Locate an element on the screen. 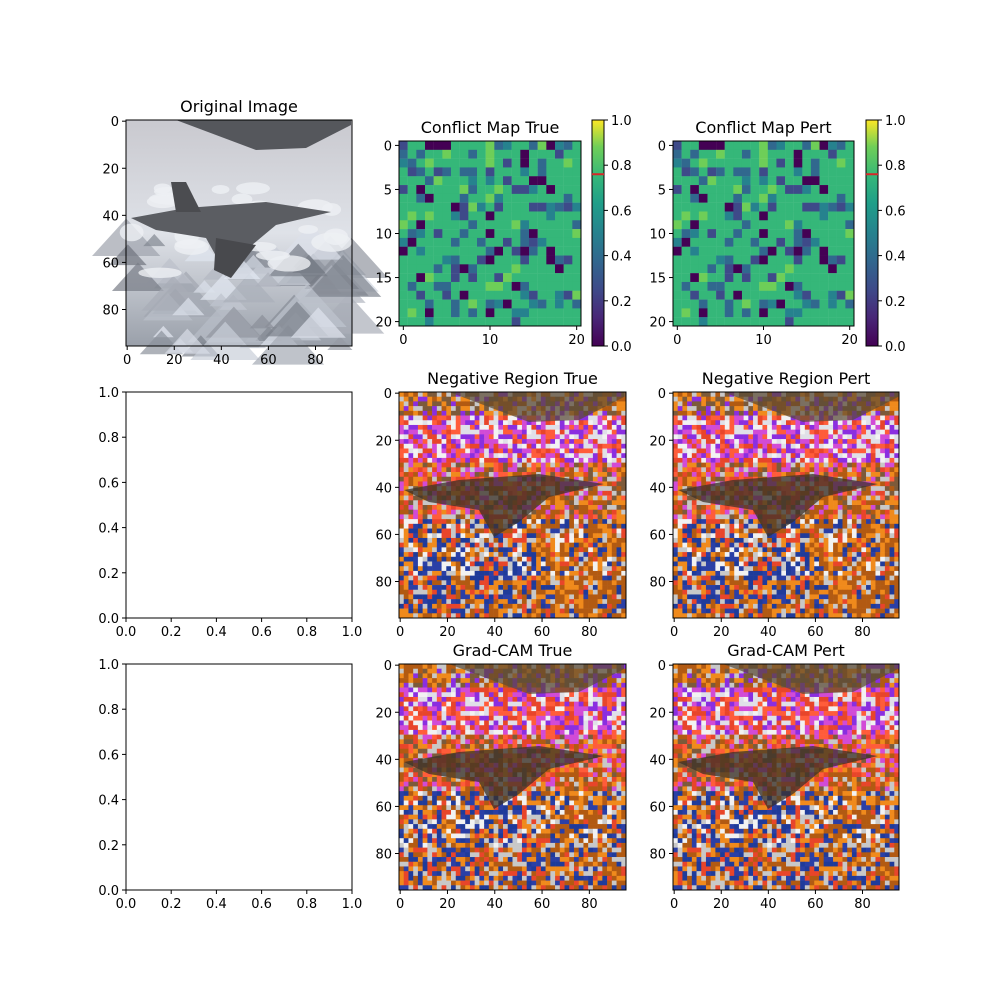 The width and height of the screenshot is (1000, 1000). y-tick-label: 0 is located at coordinates (662, 146).